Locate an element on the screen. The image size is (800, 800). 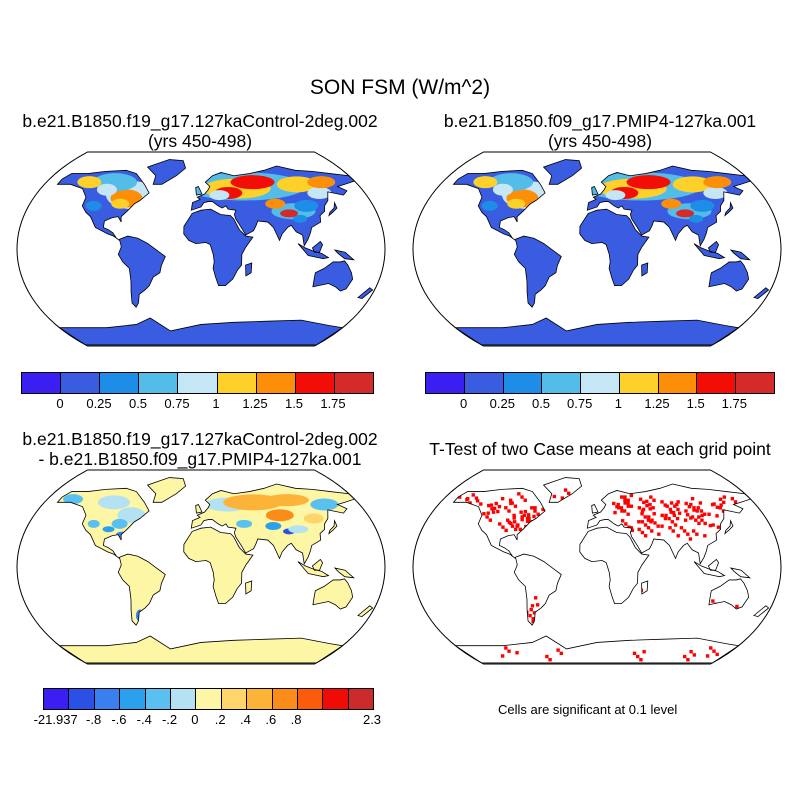
colorbar-tick-label: 0.5 is located at coordinates (138, 403).